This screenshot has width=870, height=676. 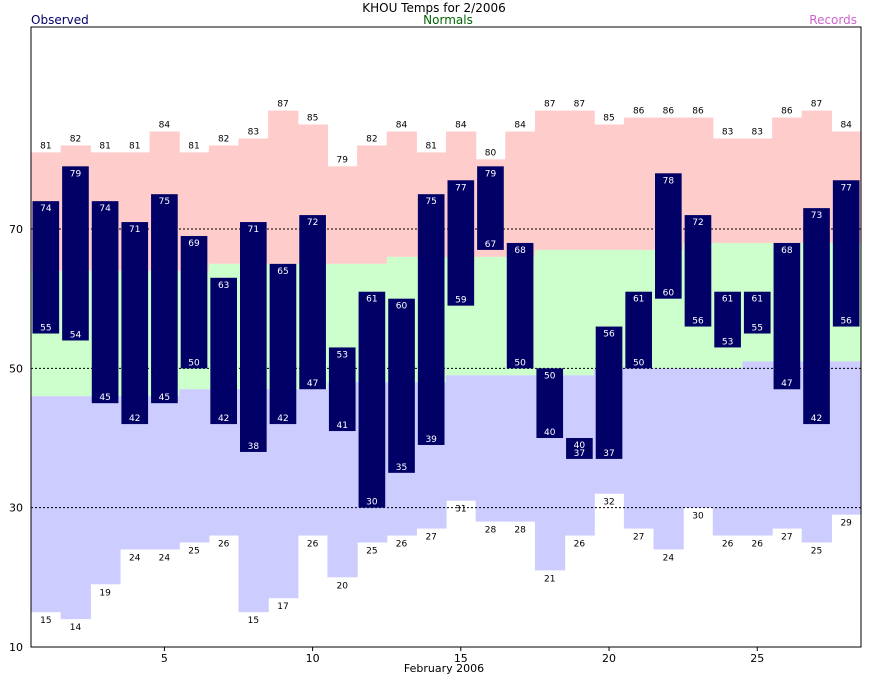 What do you see at coordinates (16, 229) in the screenshot?
I see `y-tick-label: 70` at bounding box center [16, 229].